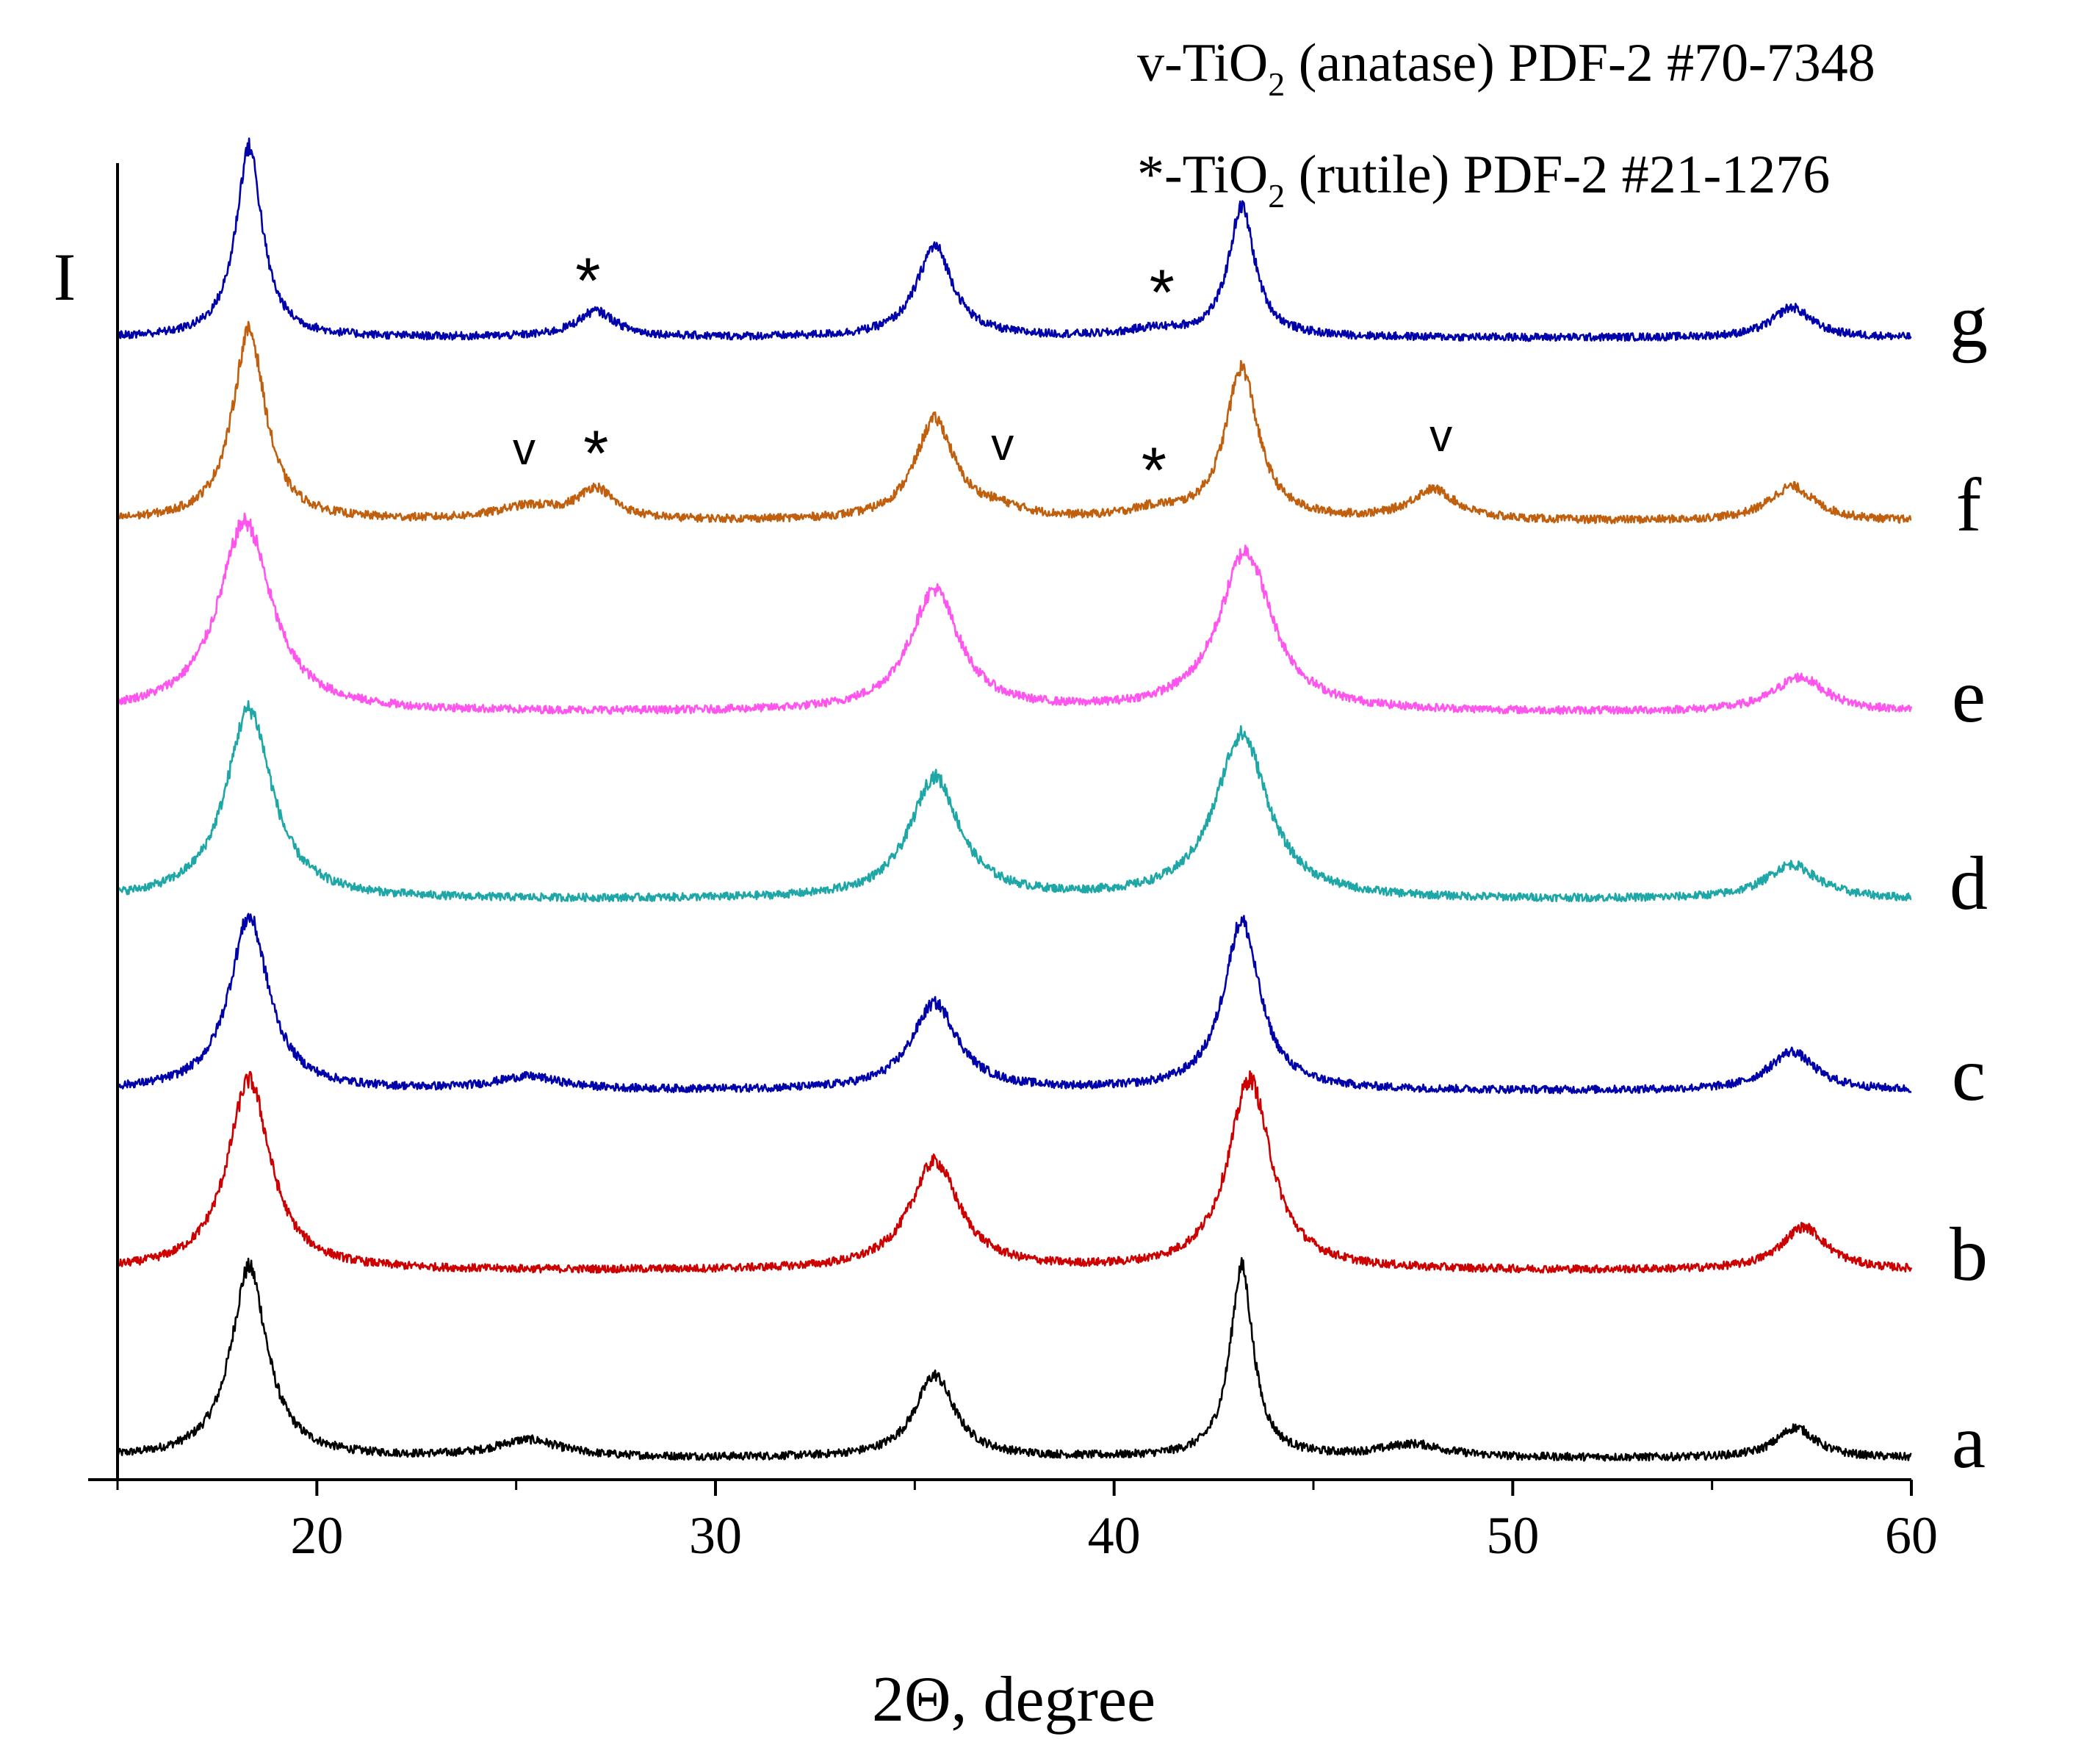 Image resolution: width=2084 pixels, height=1764 pixels. Describe the element at coordinates (65, 277) in the screenshot. I see `y-axis-label: I` at that location.